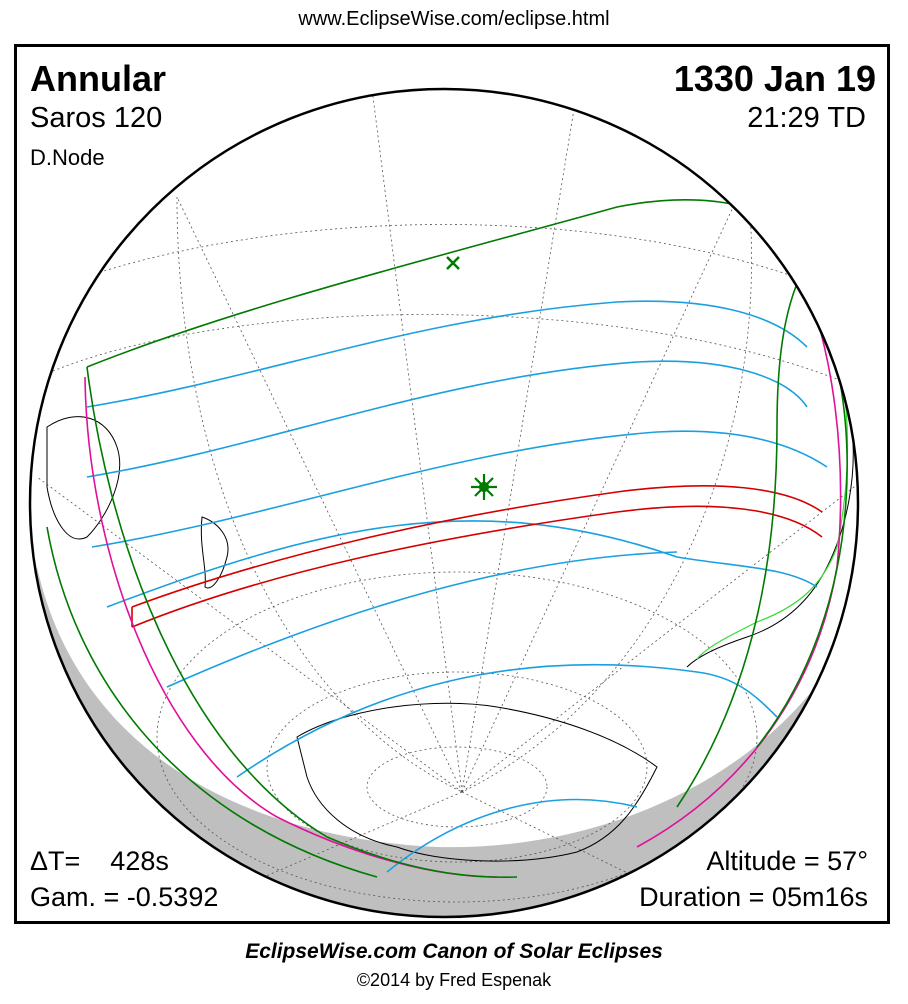 The width and height of the screenshot is (908, 1004). I want to click on greatest-eclipse-star-icon, so click(484, 487).